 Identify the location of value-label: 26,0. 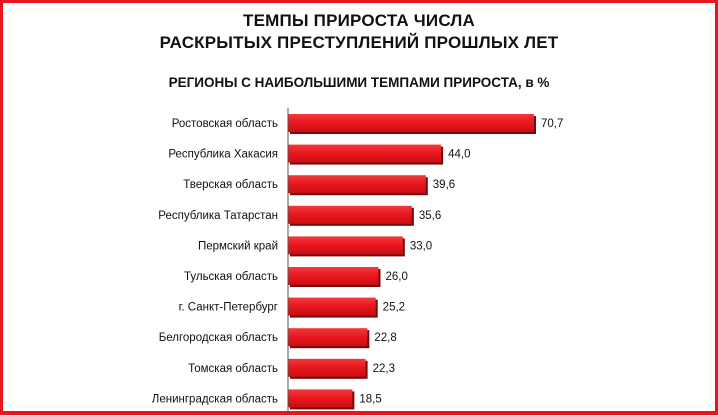
(396, 277).